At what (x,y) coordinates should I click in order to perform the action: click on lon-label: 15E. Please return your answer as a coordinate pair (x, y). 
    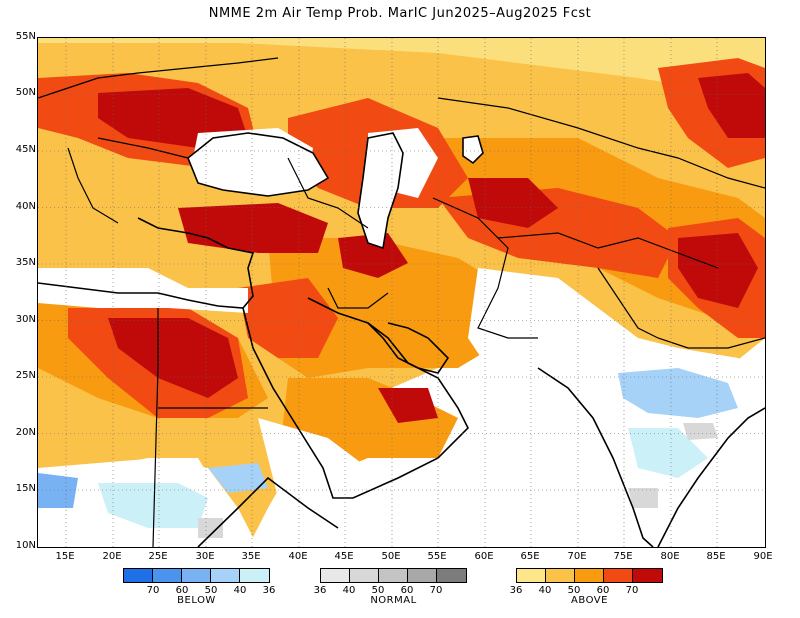
    Looking at the image, I should click on (65, 556).